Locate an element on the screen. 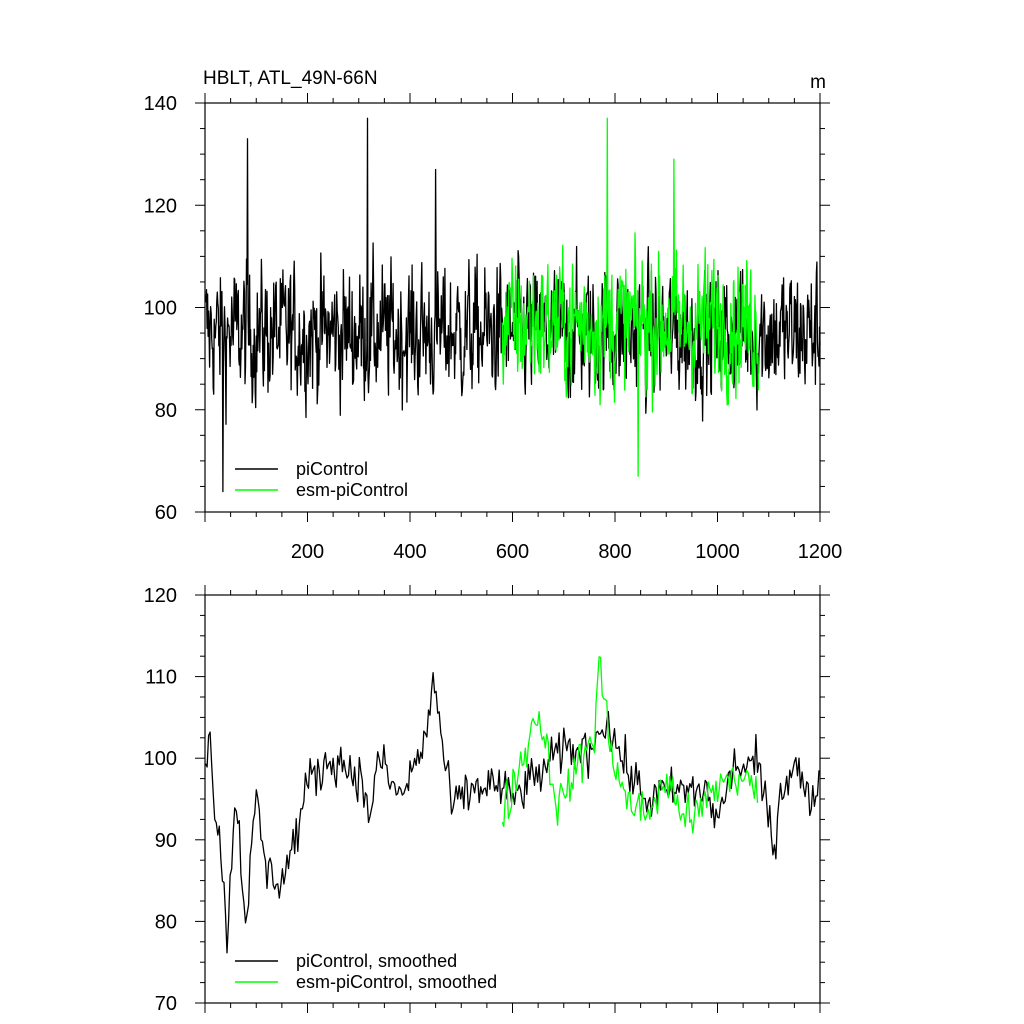 This screenshot has height=1024, width=1024. legend-label-picontrol-smoothed: piControl, smoothed is located at coordinates (376, 961).